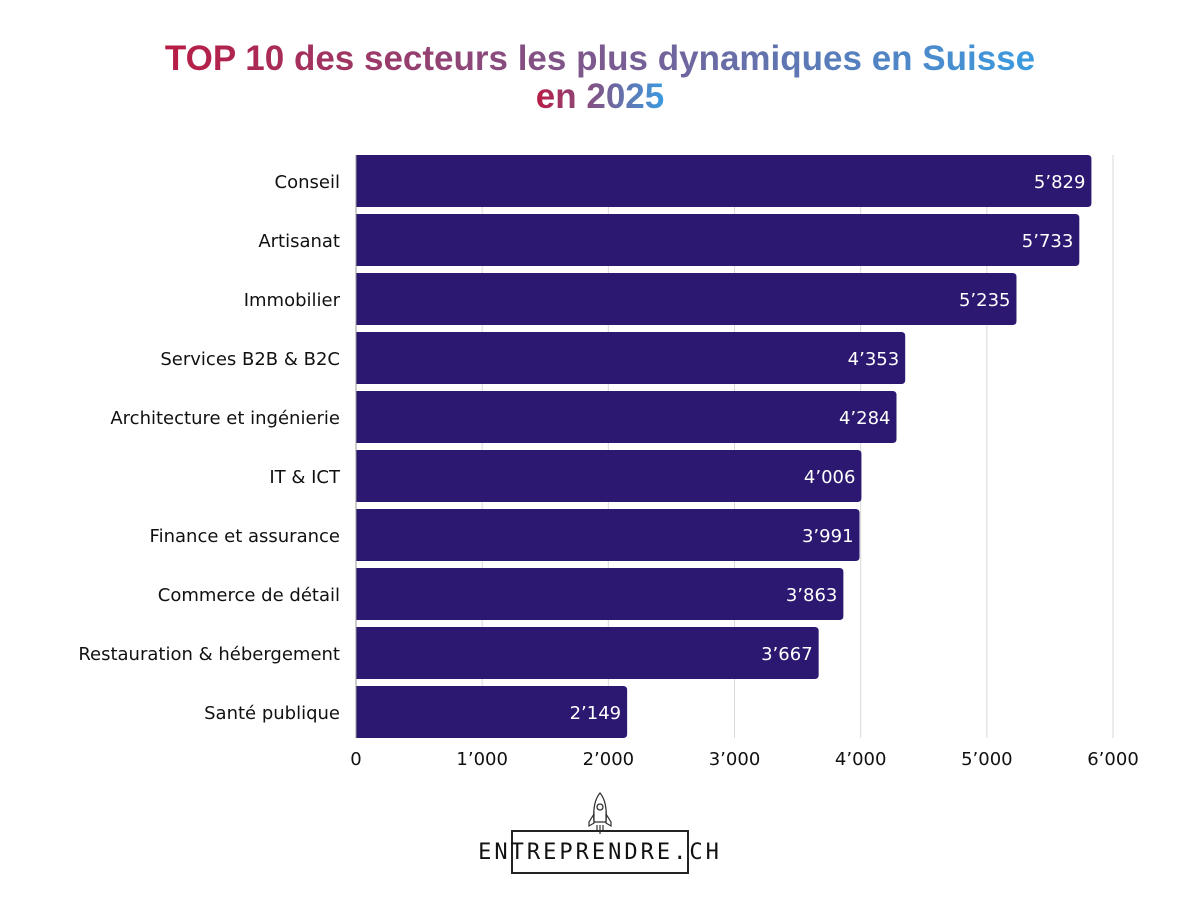 The width and height of the screenshot is (1200, 900). I want to click on category-label: Santé publique, so click(272, 713).